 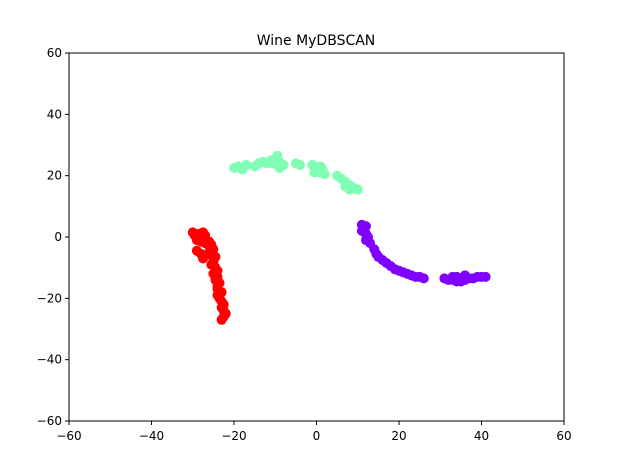 I want to click on x-tick-label: −60, so click(x=68, y=436).